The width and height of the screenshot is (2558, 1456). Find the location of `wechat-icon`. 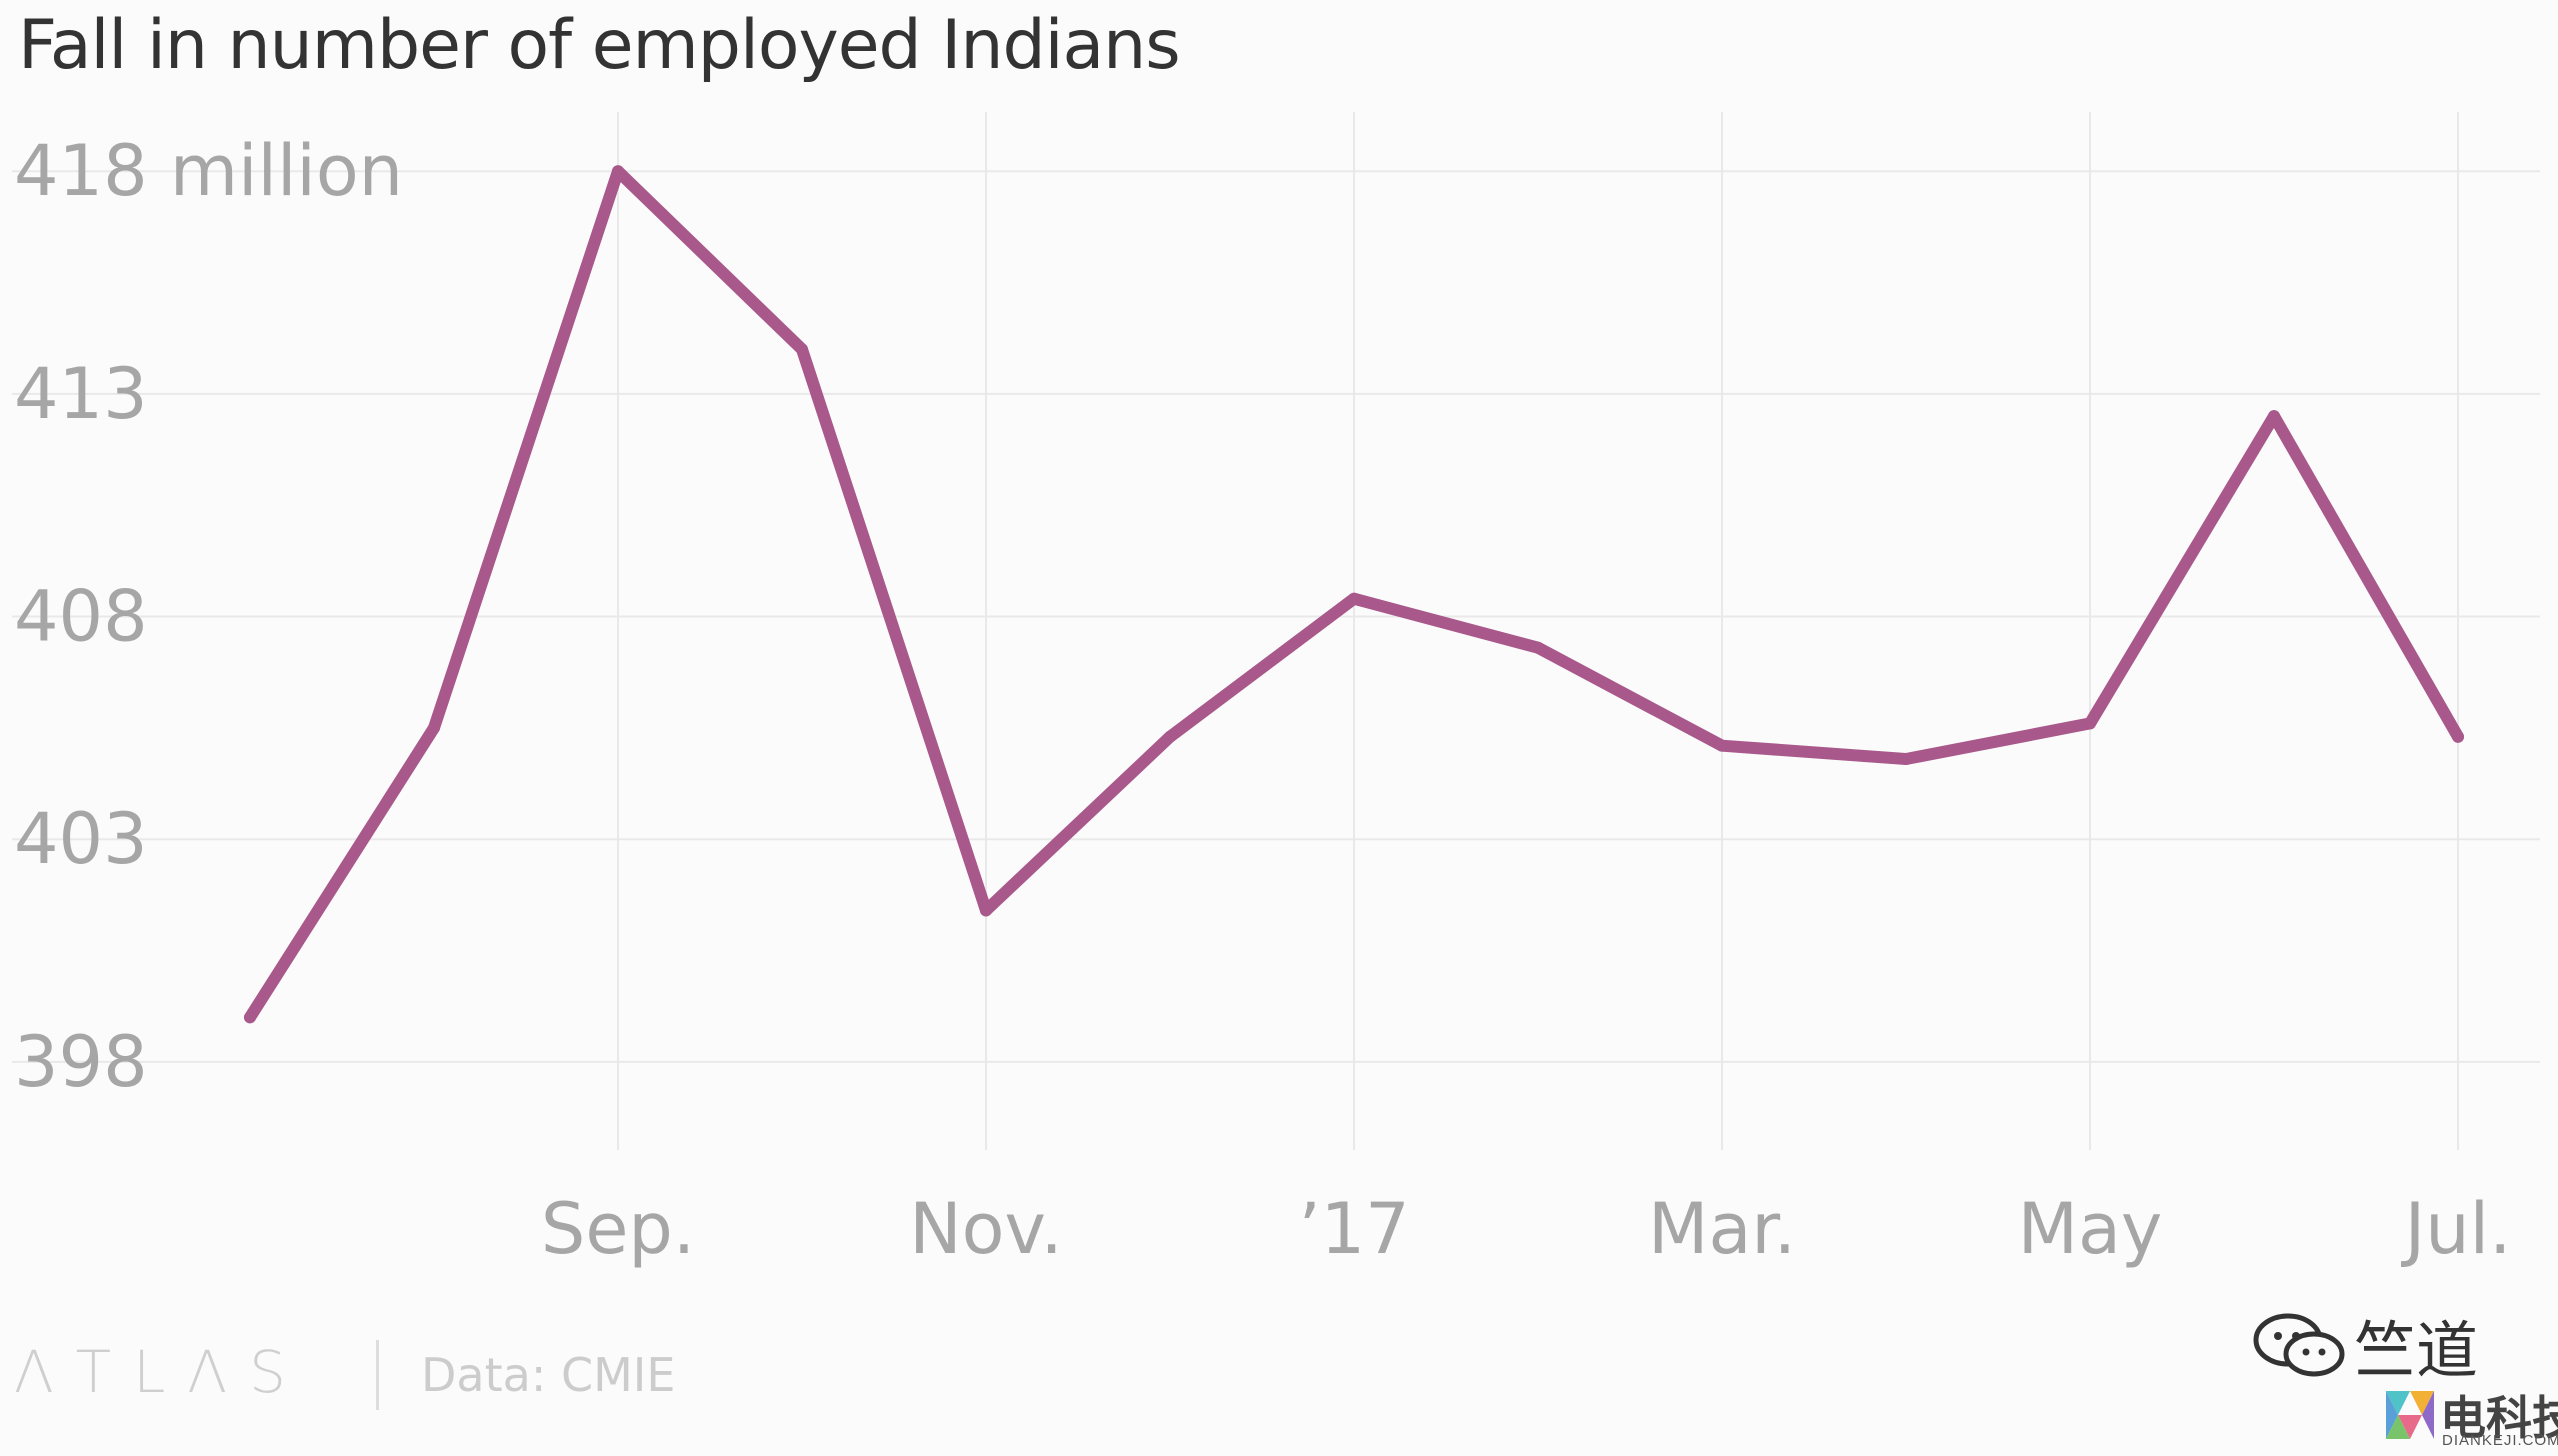

wechat-icon is located at coordinates (2299, 1345).